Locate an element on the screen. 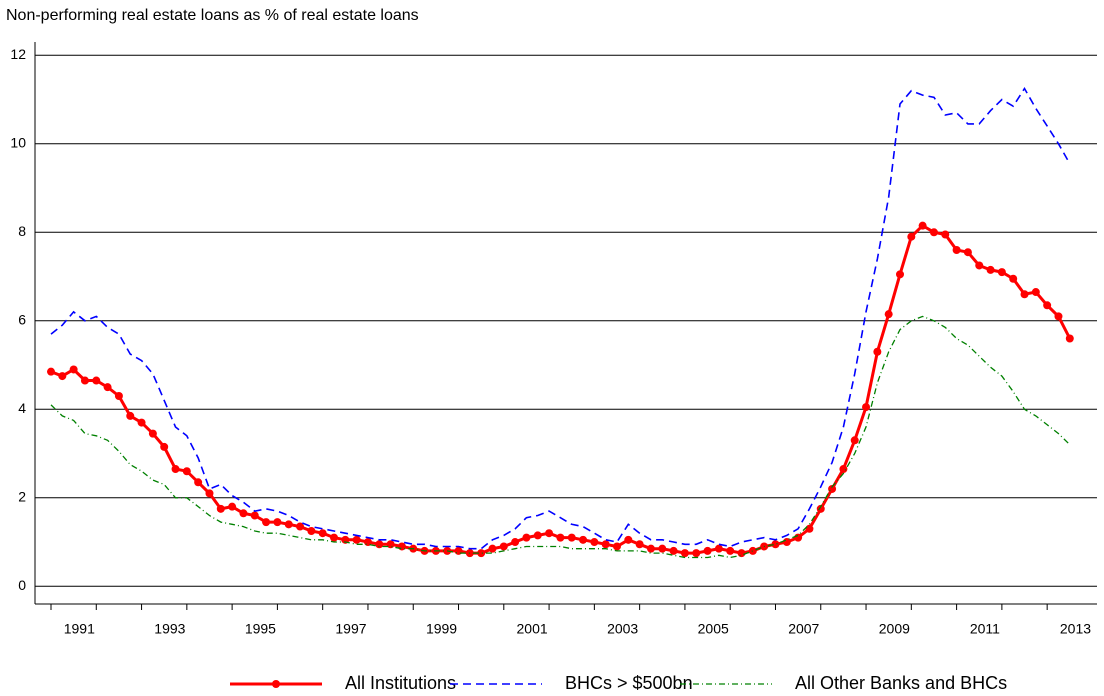 This screenshot has width=1104, height=696. x-tick-label: 2001 is located at coordinates (532, 629).